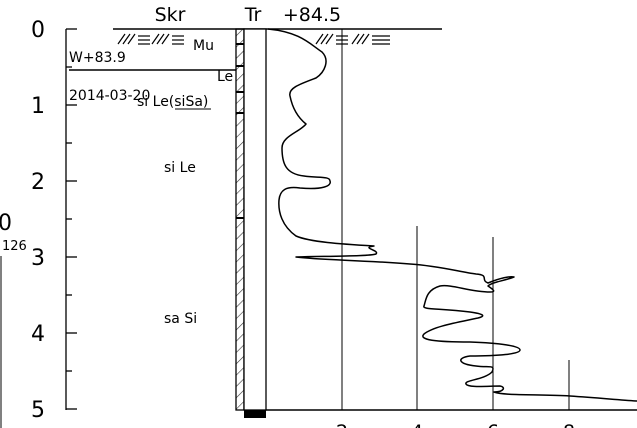 The width and height of the screenshot is (637, 428). Describe the element at coordinates (38, 258) in the screenshot. I see `depth-tick-label: 3` at that location.